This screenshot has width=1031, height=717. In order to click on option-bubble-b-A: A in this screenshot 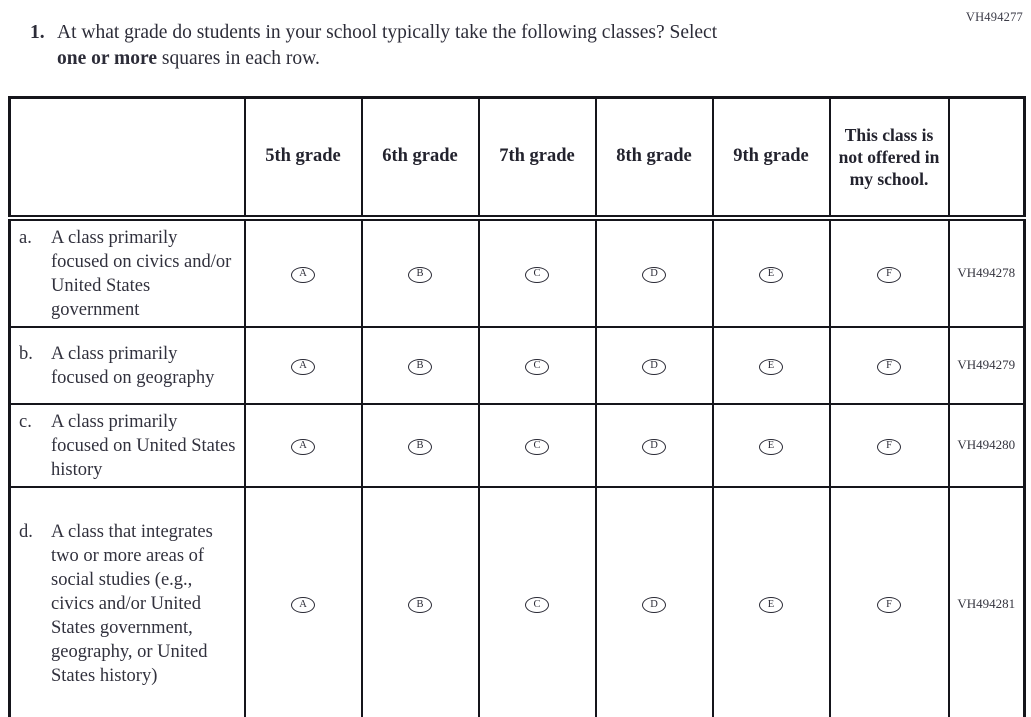, I will do `click(303, 366)`.